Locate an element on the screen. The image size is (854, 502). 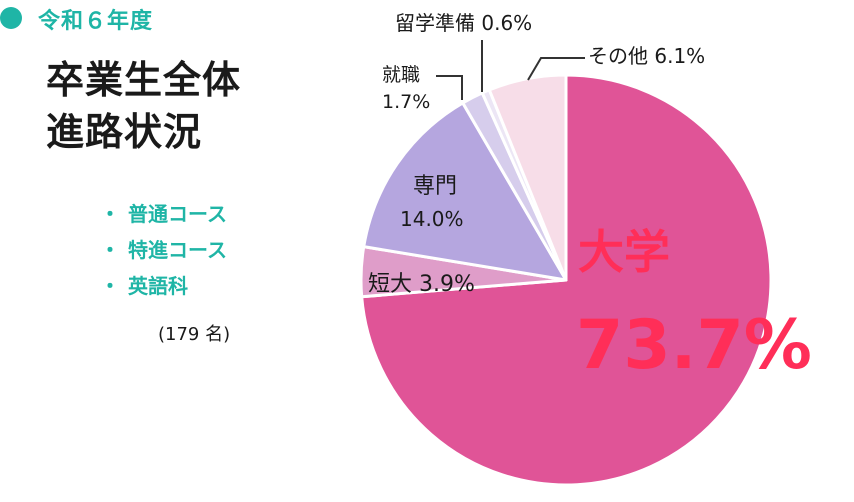
title-line-1: 卒業生全体 is located at coordinates (144, 80).